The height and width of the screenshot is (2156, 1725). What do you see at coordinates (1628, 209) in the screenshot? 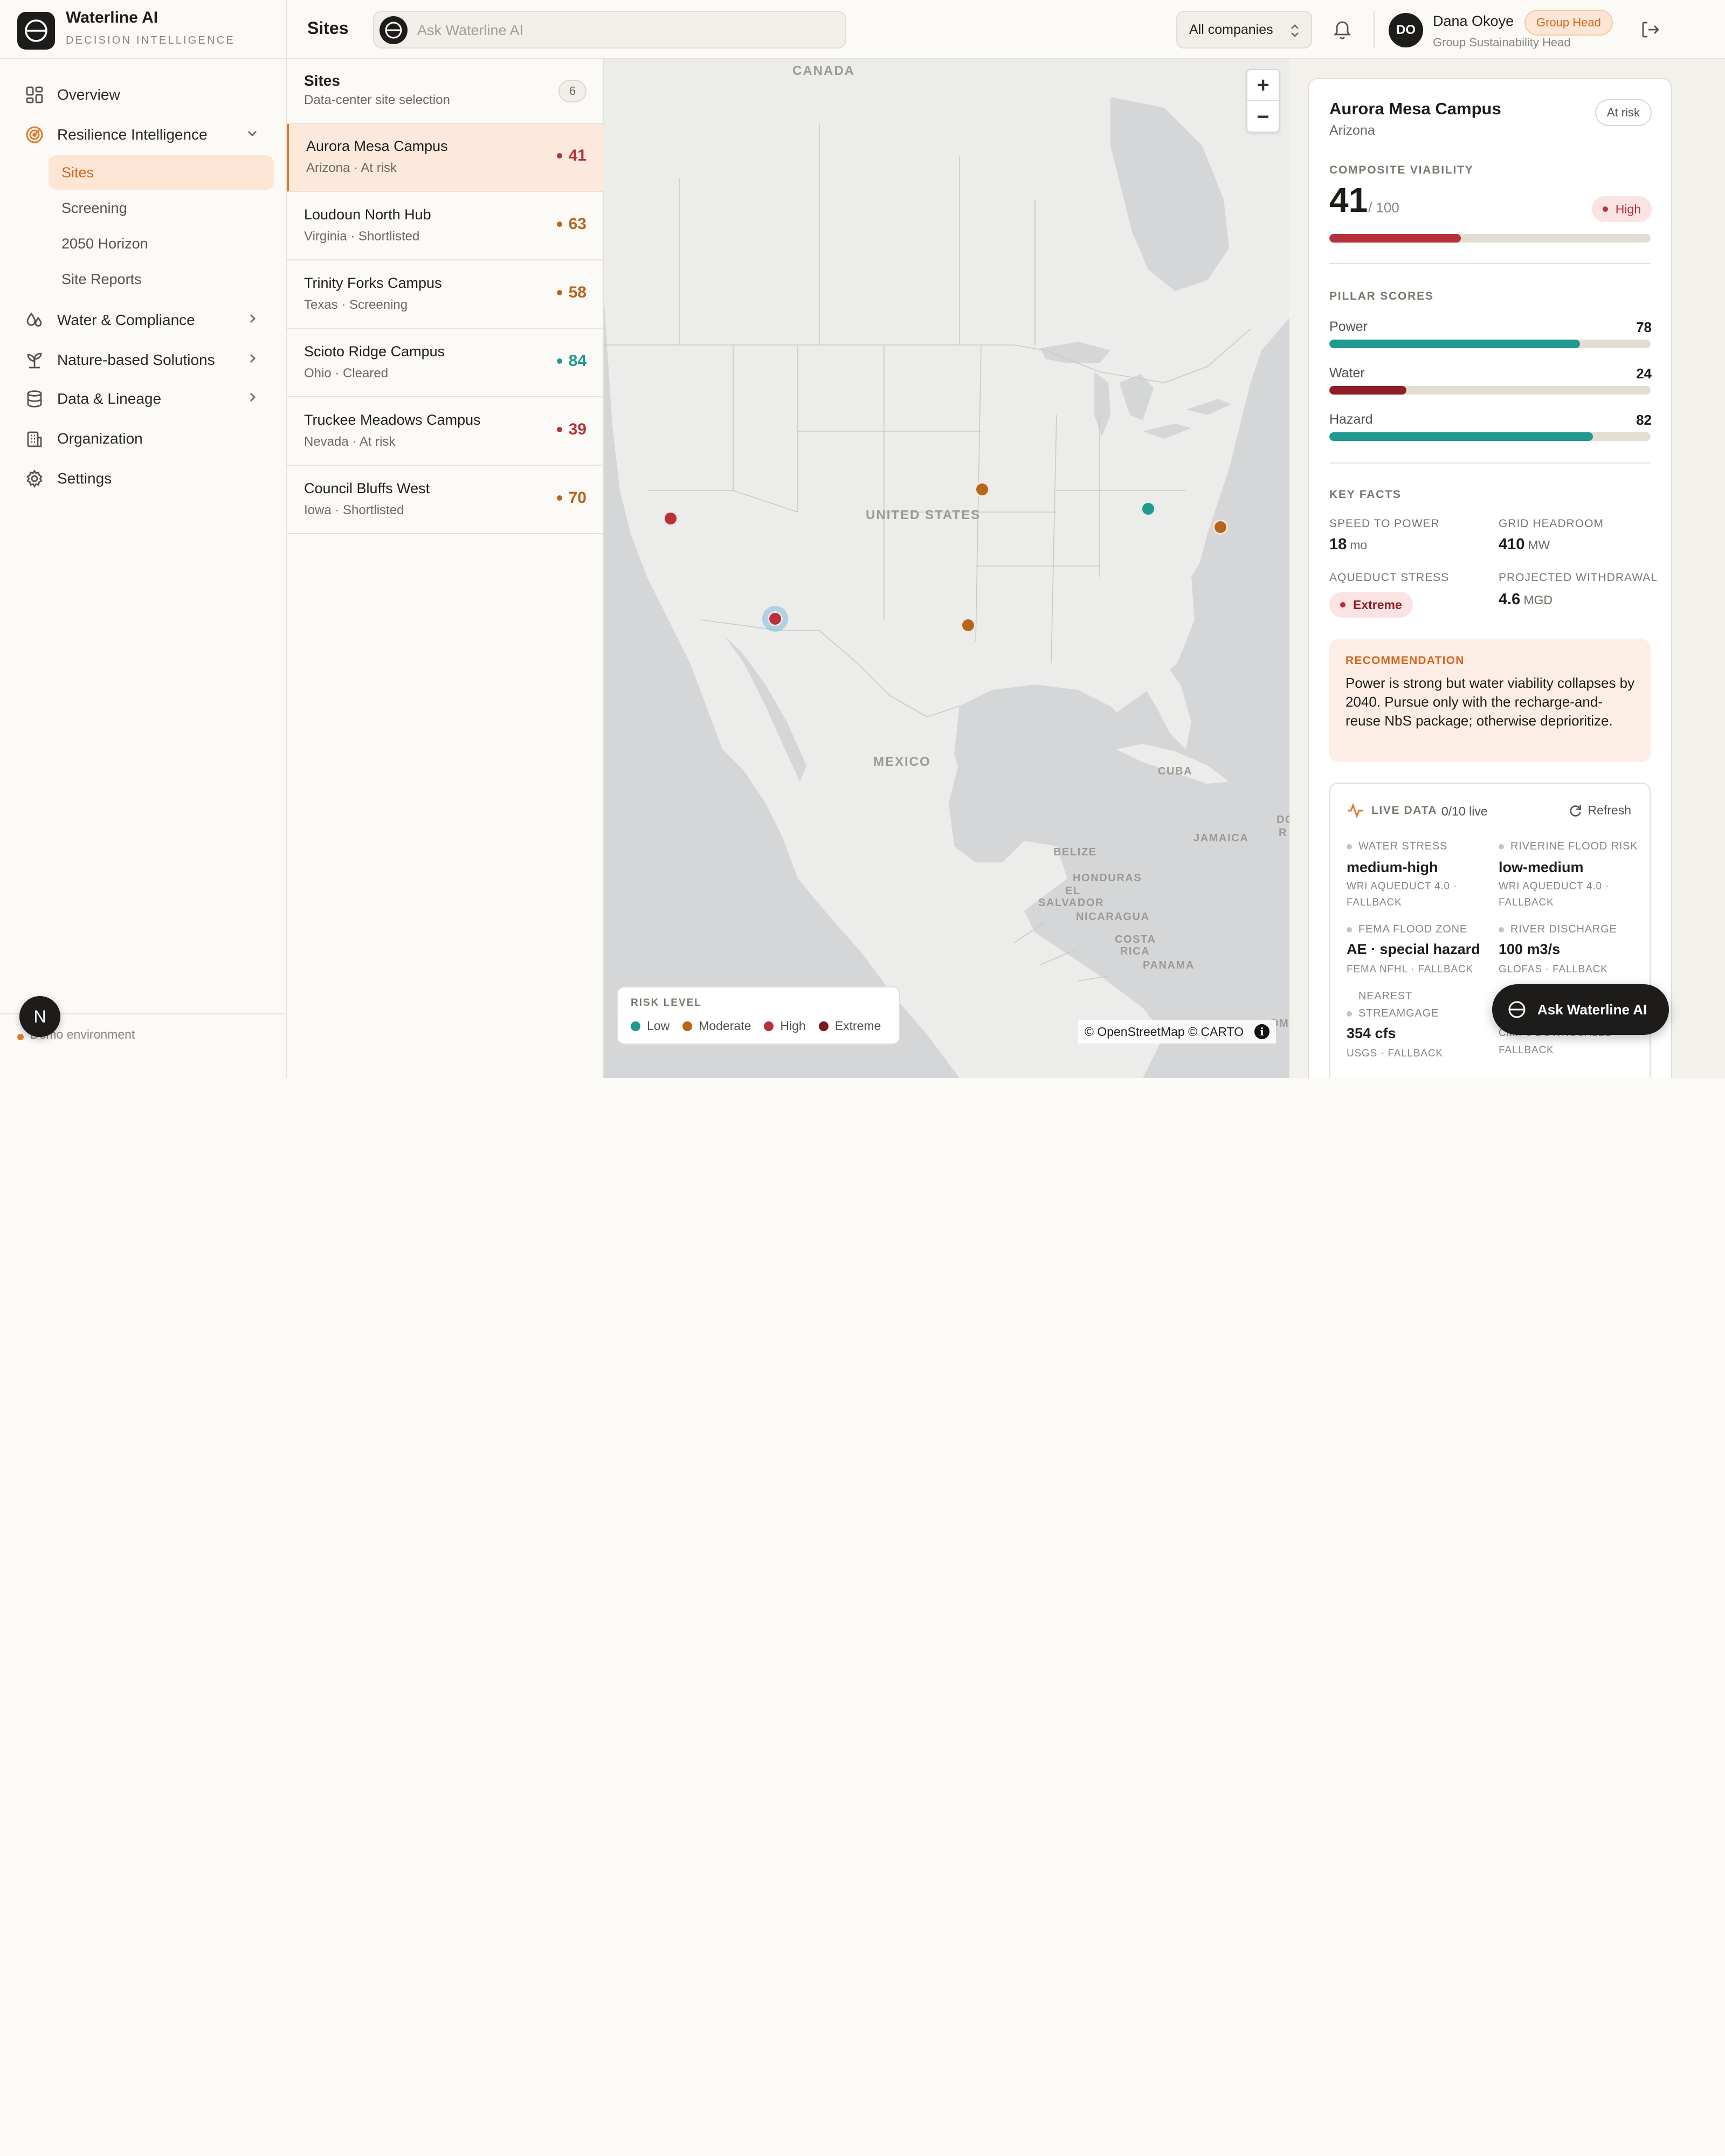
I see `risk-level-text: High` at bounding box center [1628, 209].